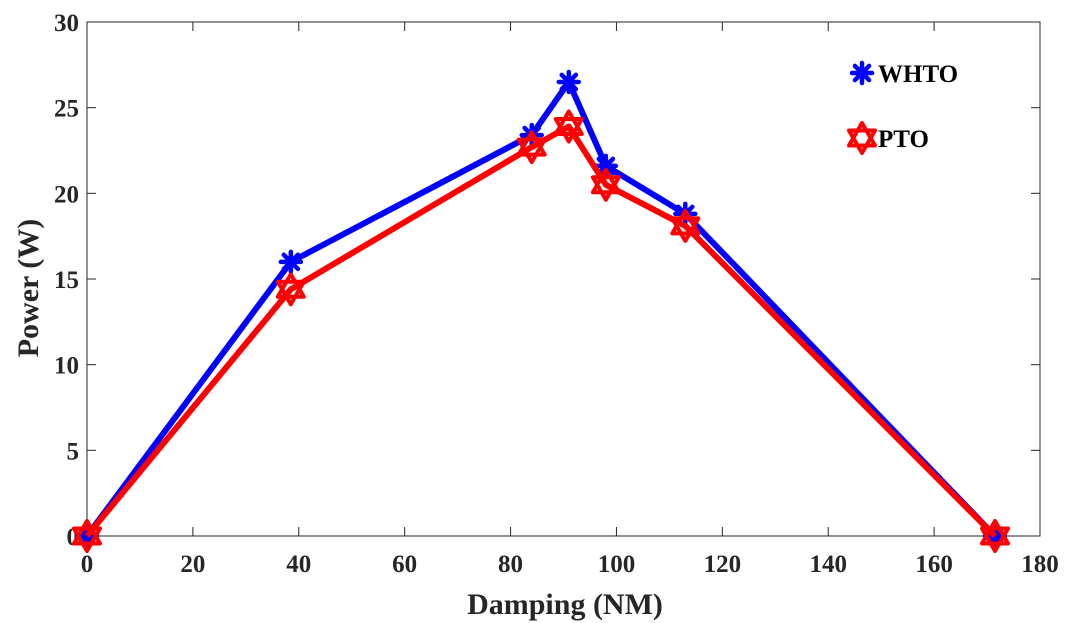 This screenshot has width=1071, height=623. I want to click on y-tick-label: 25, so click(66, 109).